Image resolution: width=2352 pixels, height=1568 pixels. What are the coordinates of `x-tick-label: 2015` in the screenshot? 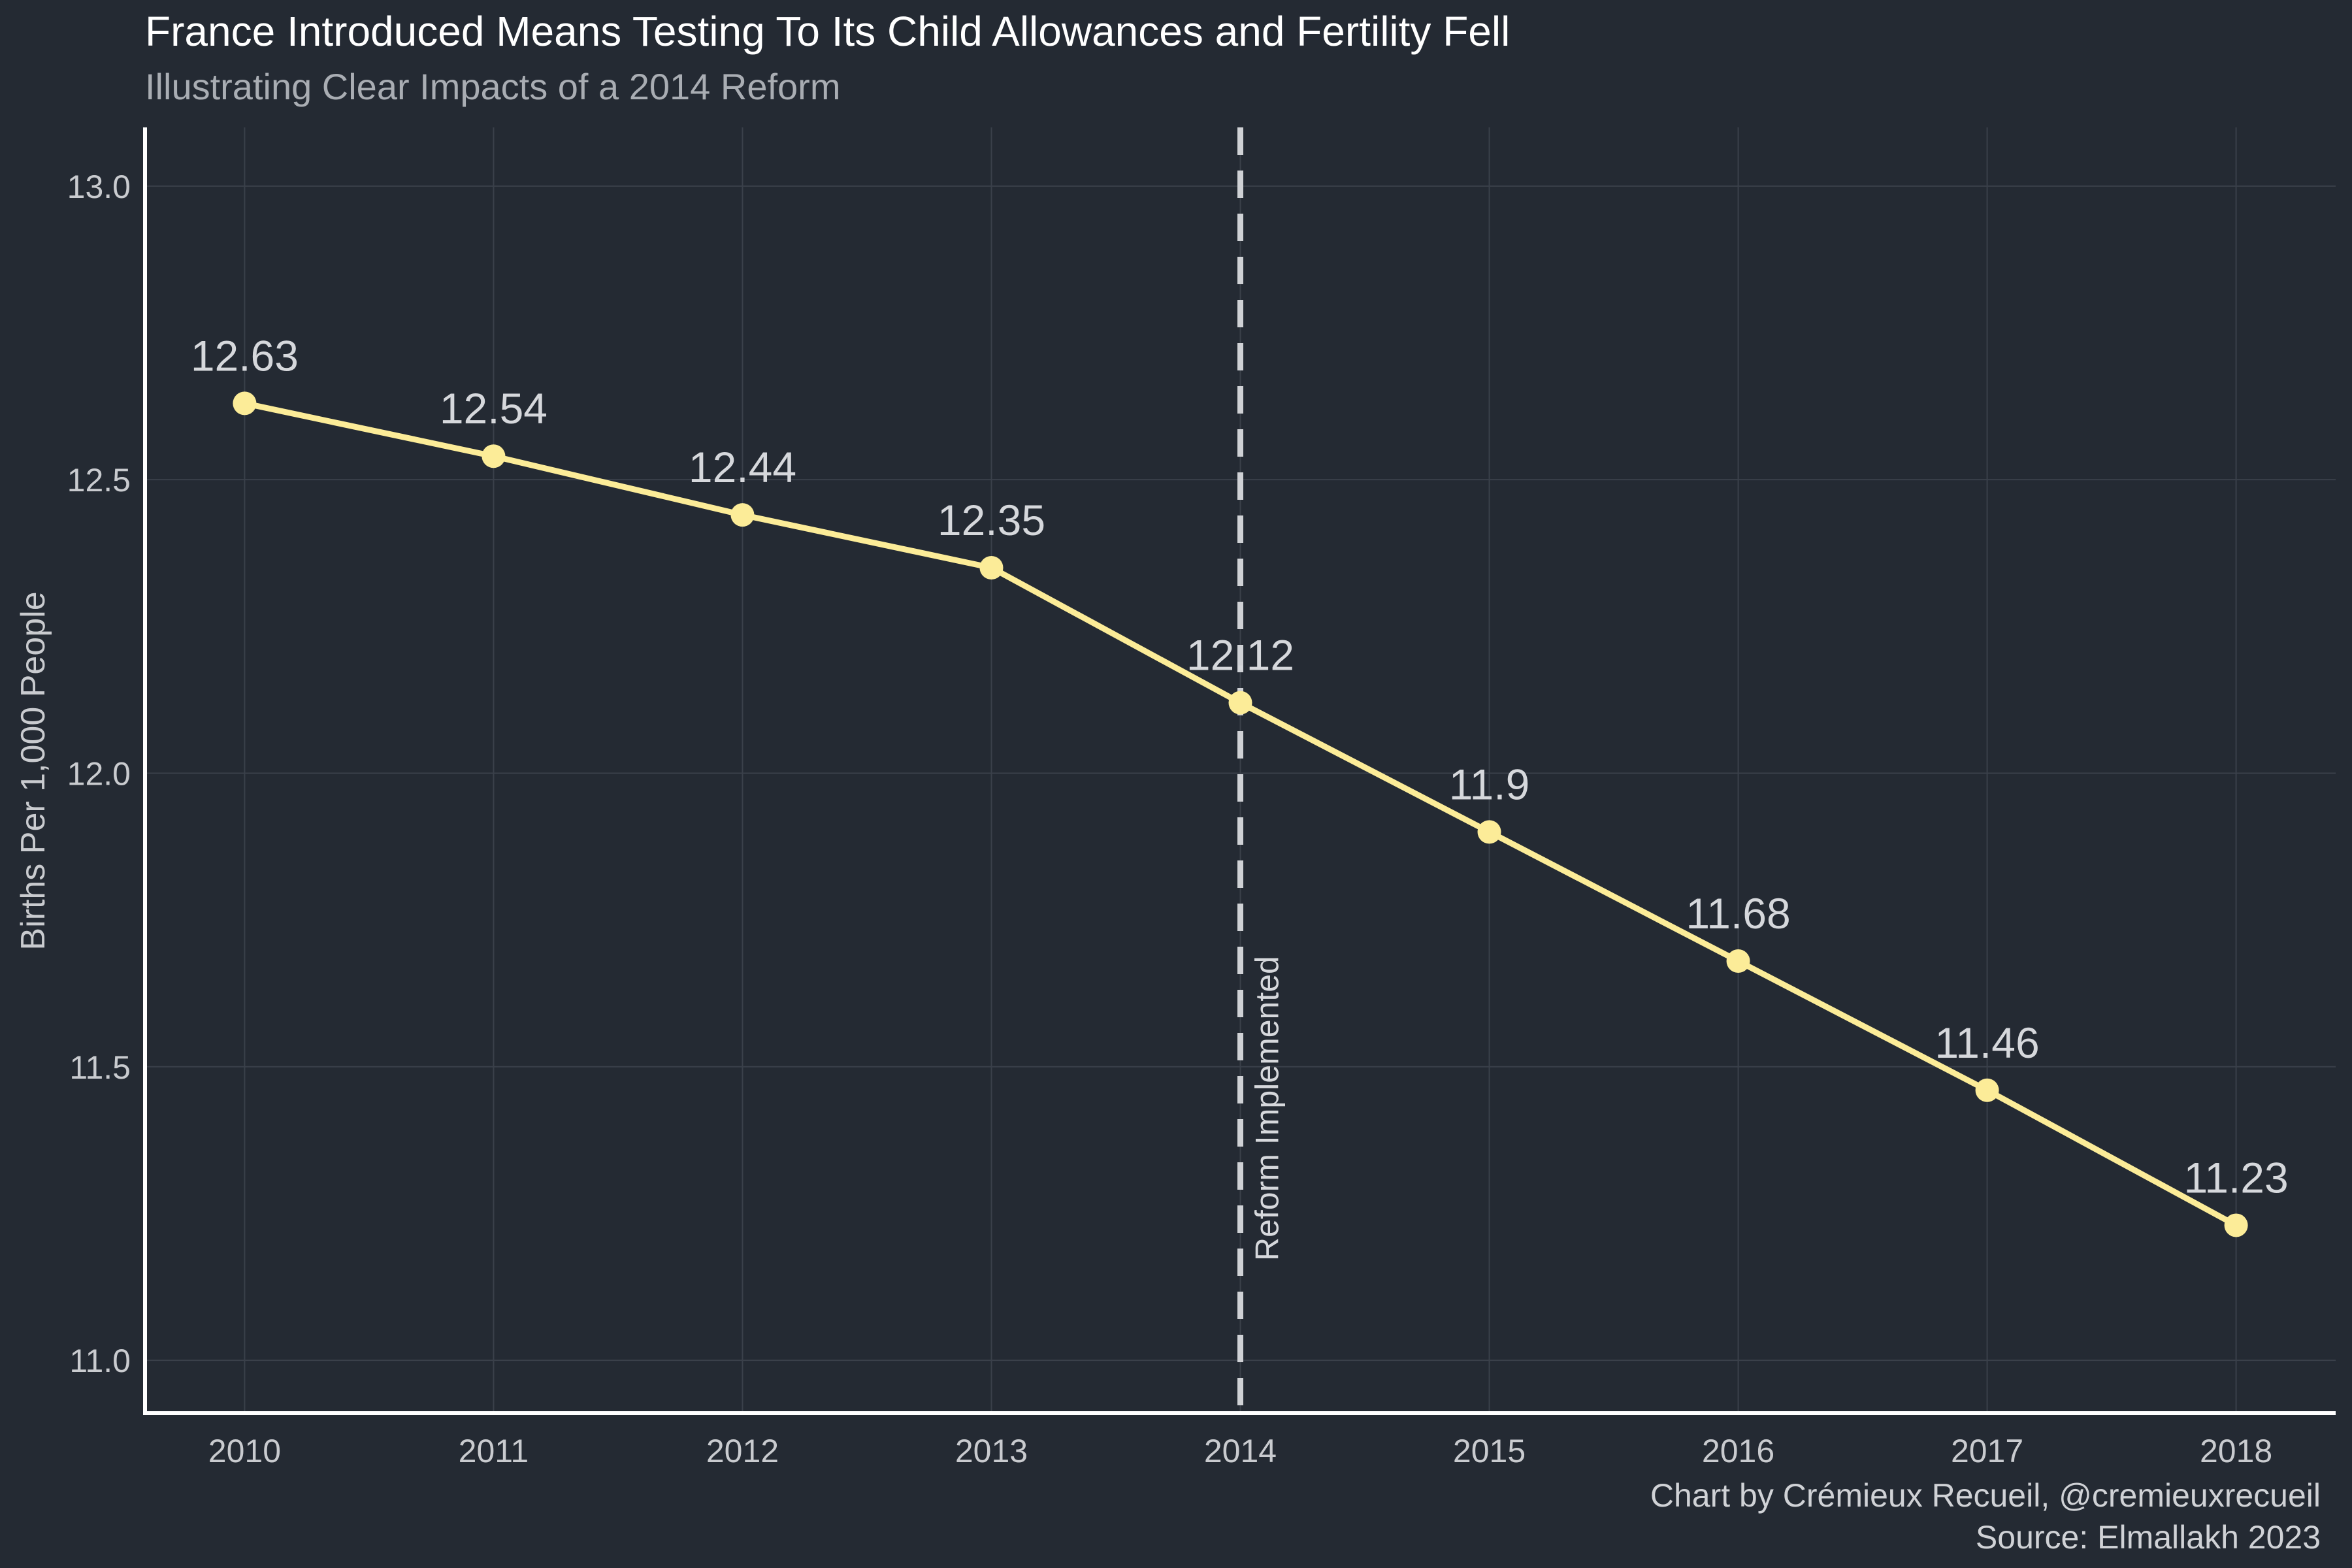 It's located at (1489, 1451).